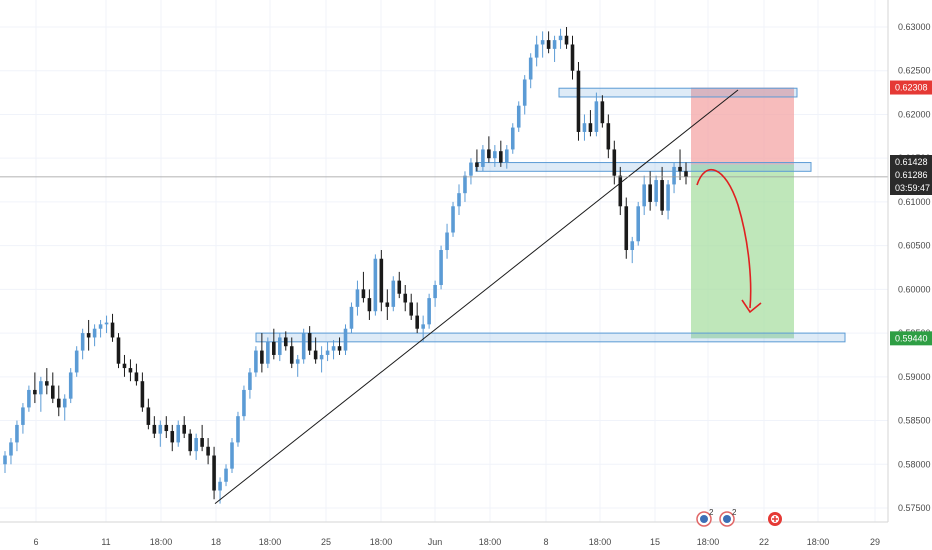 Image resolution: width=932 pixels, height=550 pixels. Describe the element at coordinates (724, 238) in the screenshot. I see `projection-arrow` at that location.